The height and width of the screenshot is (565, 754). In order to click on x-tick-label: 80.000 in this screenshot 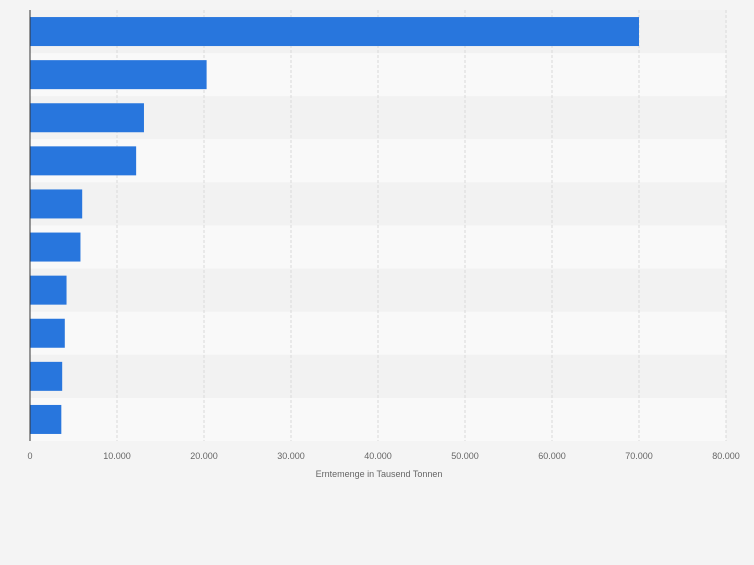, I will do `click(726, 456)`.